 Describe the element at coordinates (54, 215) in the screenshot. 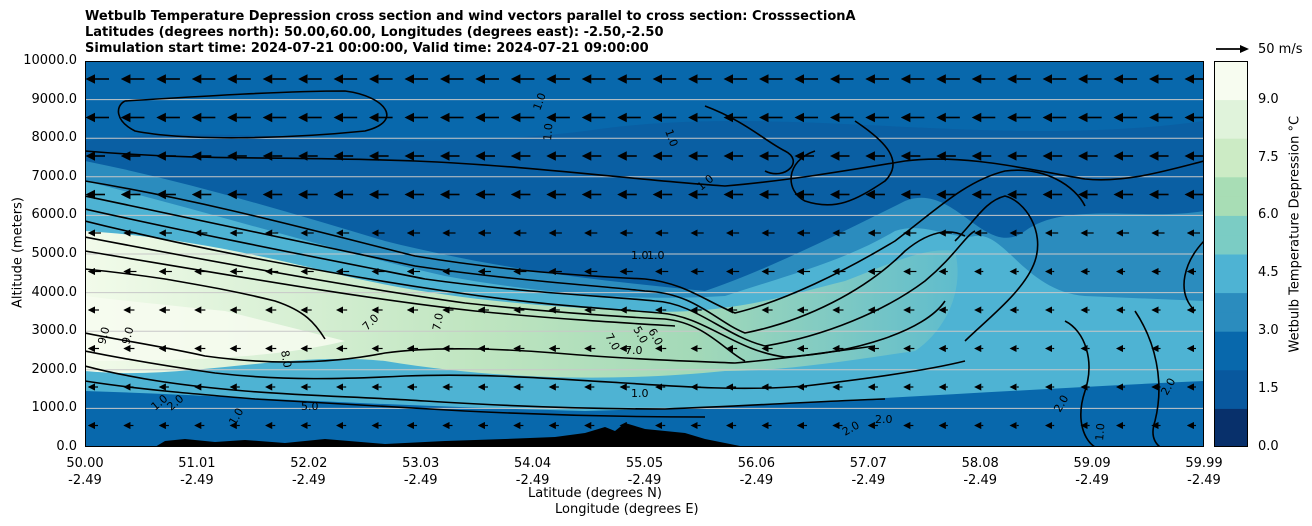

I see `y-tick-label: 6000.0` at that location.